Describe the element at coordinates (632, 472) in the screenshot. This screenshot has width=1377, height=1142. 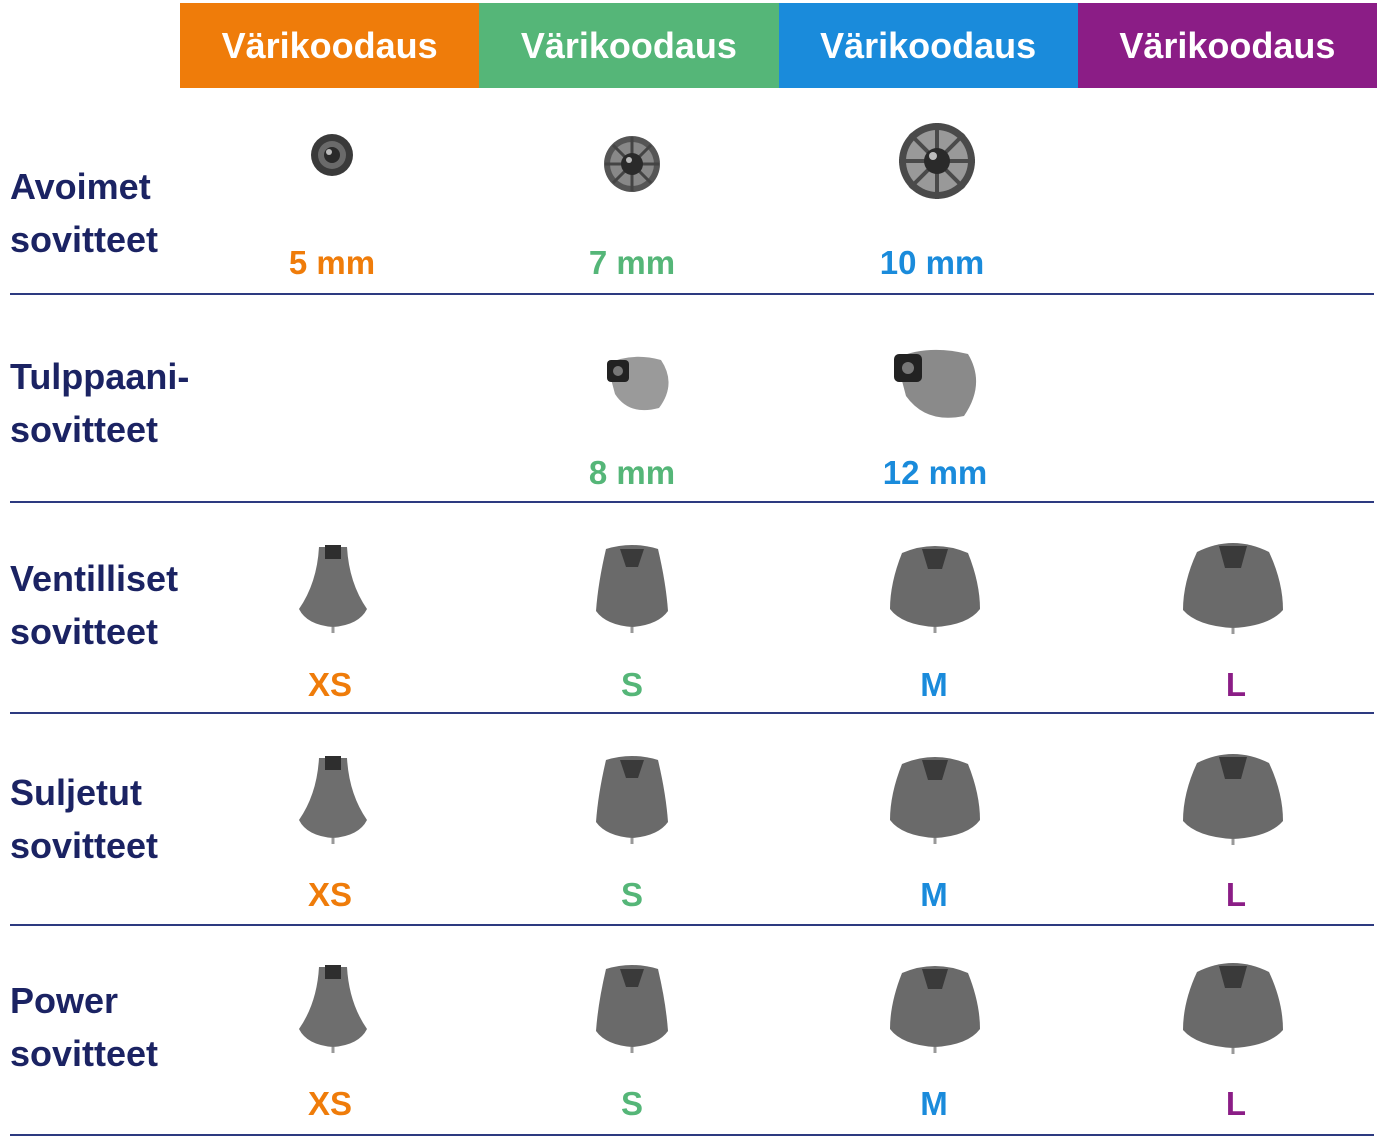
I see `size-label: 8 mm` at that location.